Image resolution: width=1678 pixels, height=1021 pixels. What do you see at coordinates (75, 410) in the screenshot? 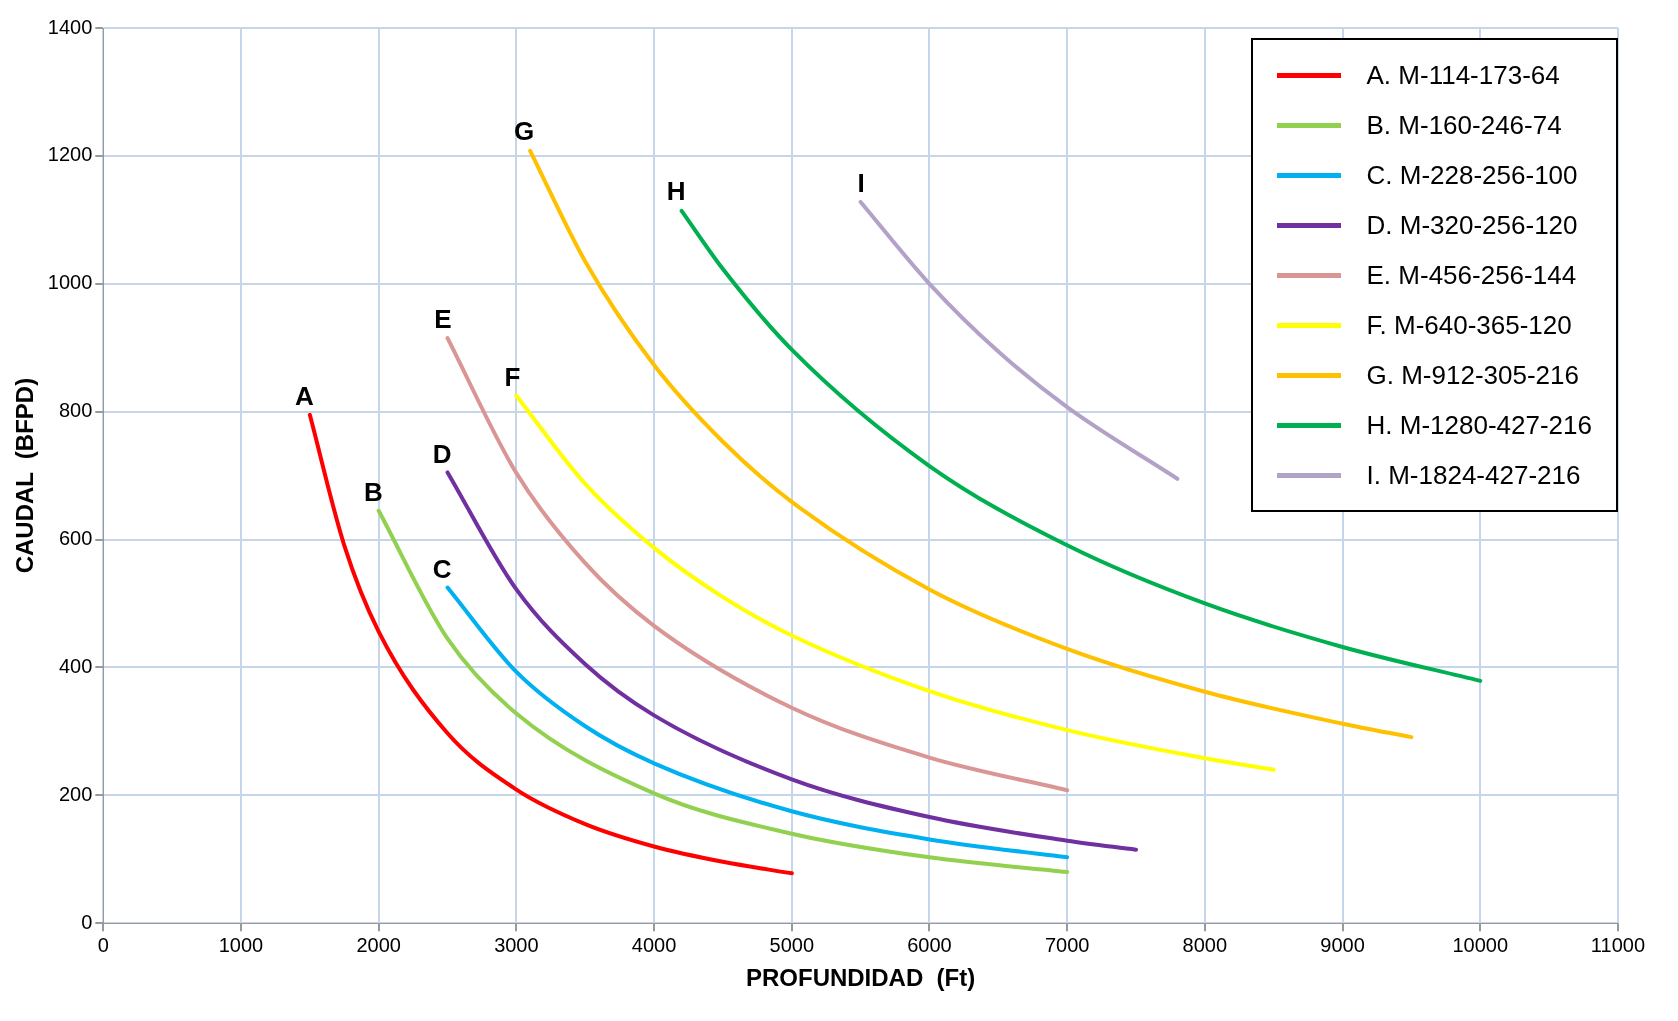
I see `y-tick-label: 800` at bounding box center [75, 410].